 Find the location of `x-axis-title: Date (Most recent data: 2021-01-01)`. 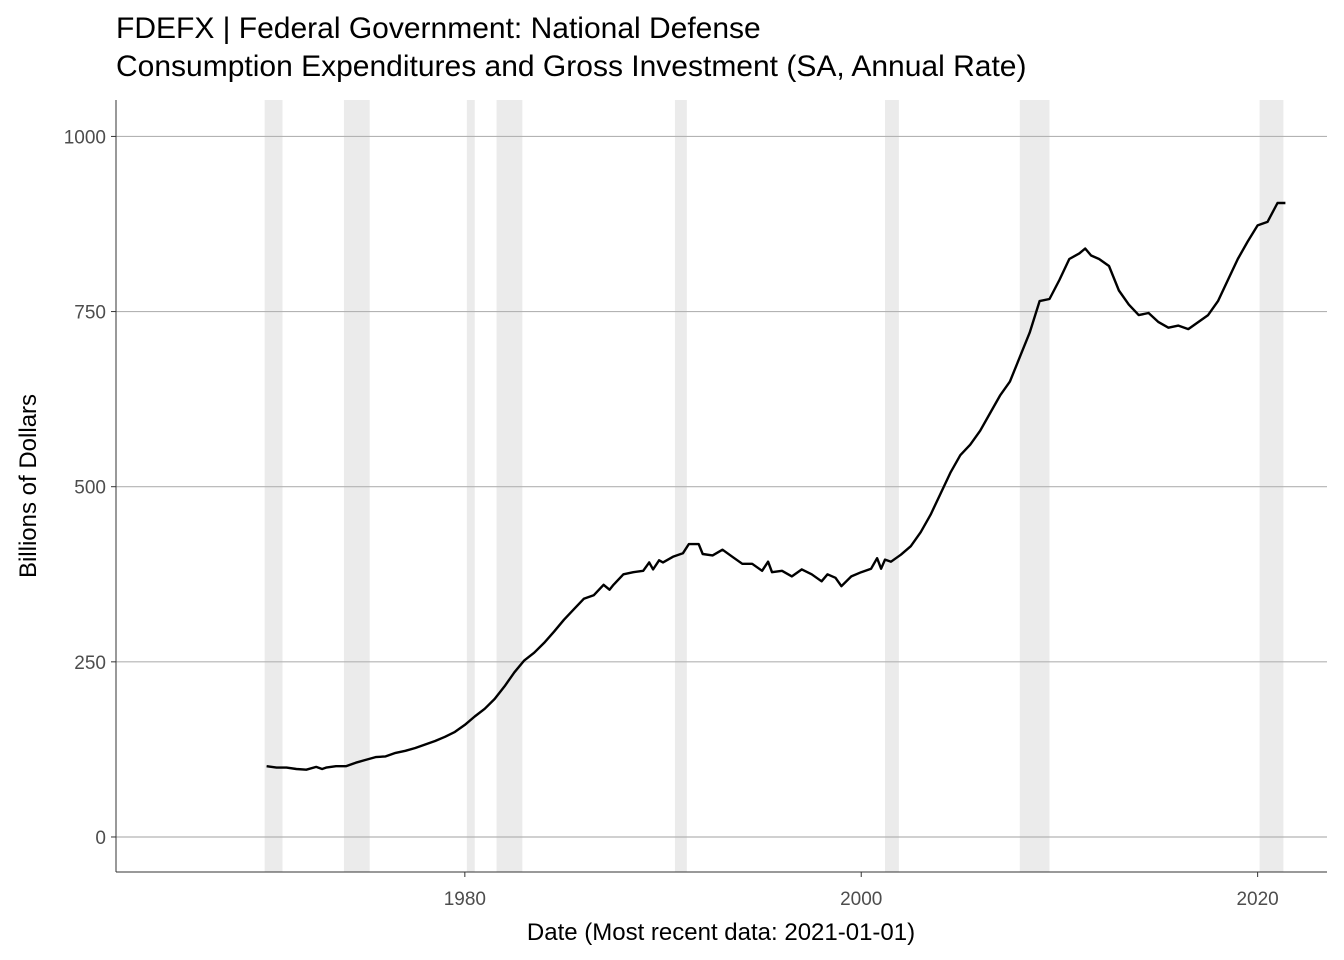

x-axis-title: Date (Most recent data: 2021-01-01) is located at coordinates (721, 932).